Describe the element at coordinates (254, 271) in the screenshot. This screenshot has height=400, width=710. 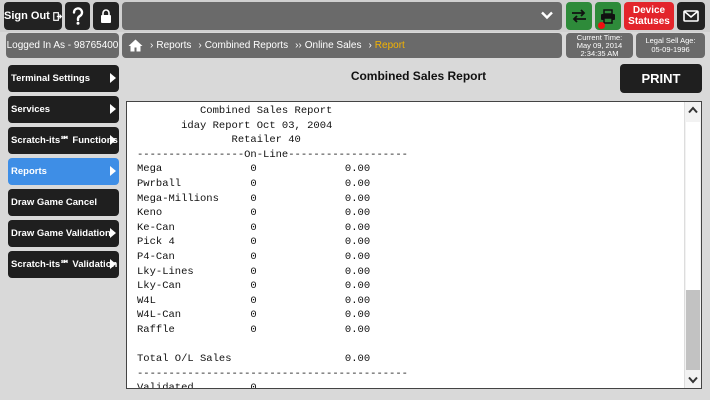
I see `report-line: Lky-Lines 0 0.00` at that location.